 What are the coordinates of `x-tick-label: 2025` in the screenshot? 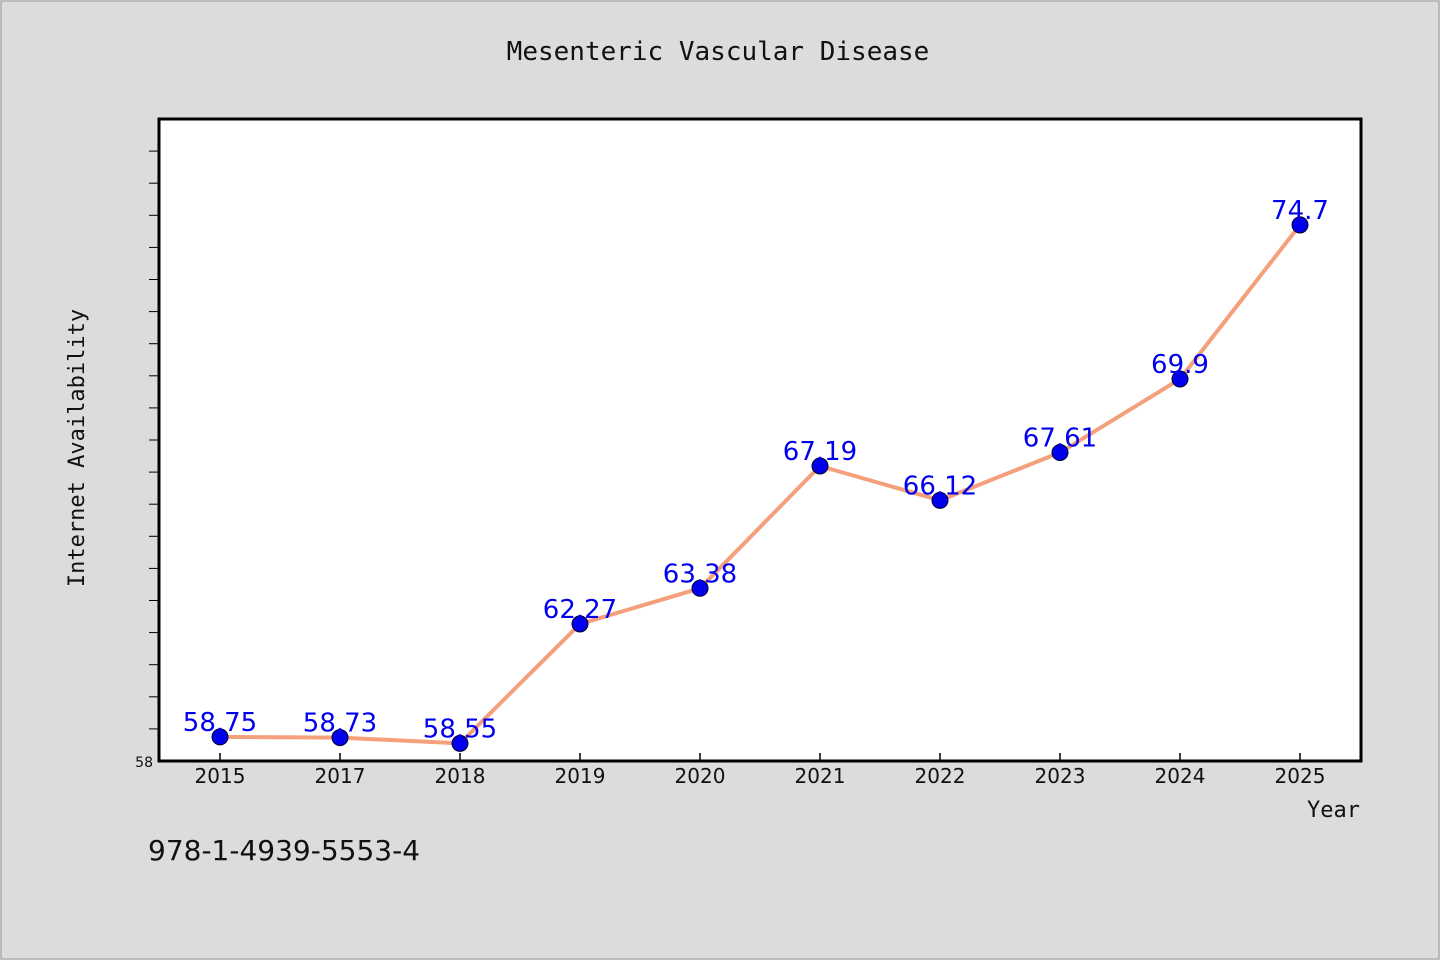 It's located at (1300, 776).